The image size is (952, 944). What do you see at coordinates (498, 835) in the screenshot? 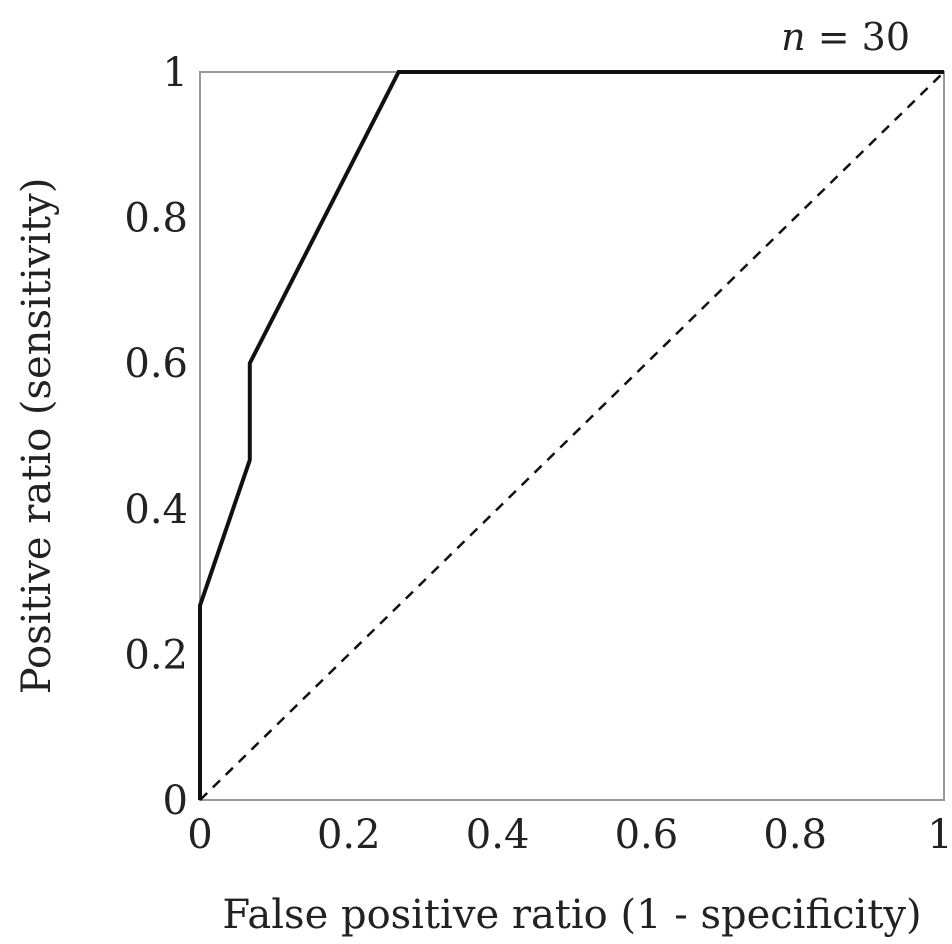
I see `x-tick-label: 0.4` at bounding box center [498, 835].